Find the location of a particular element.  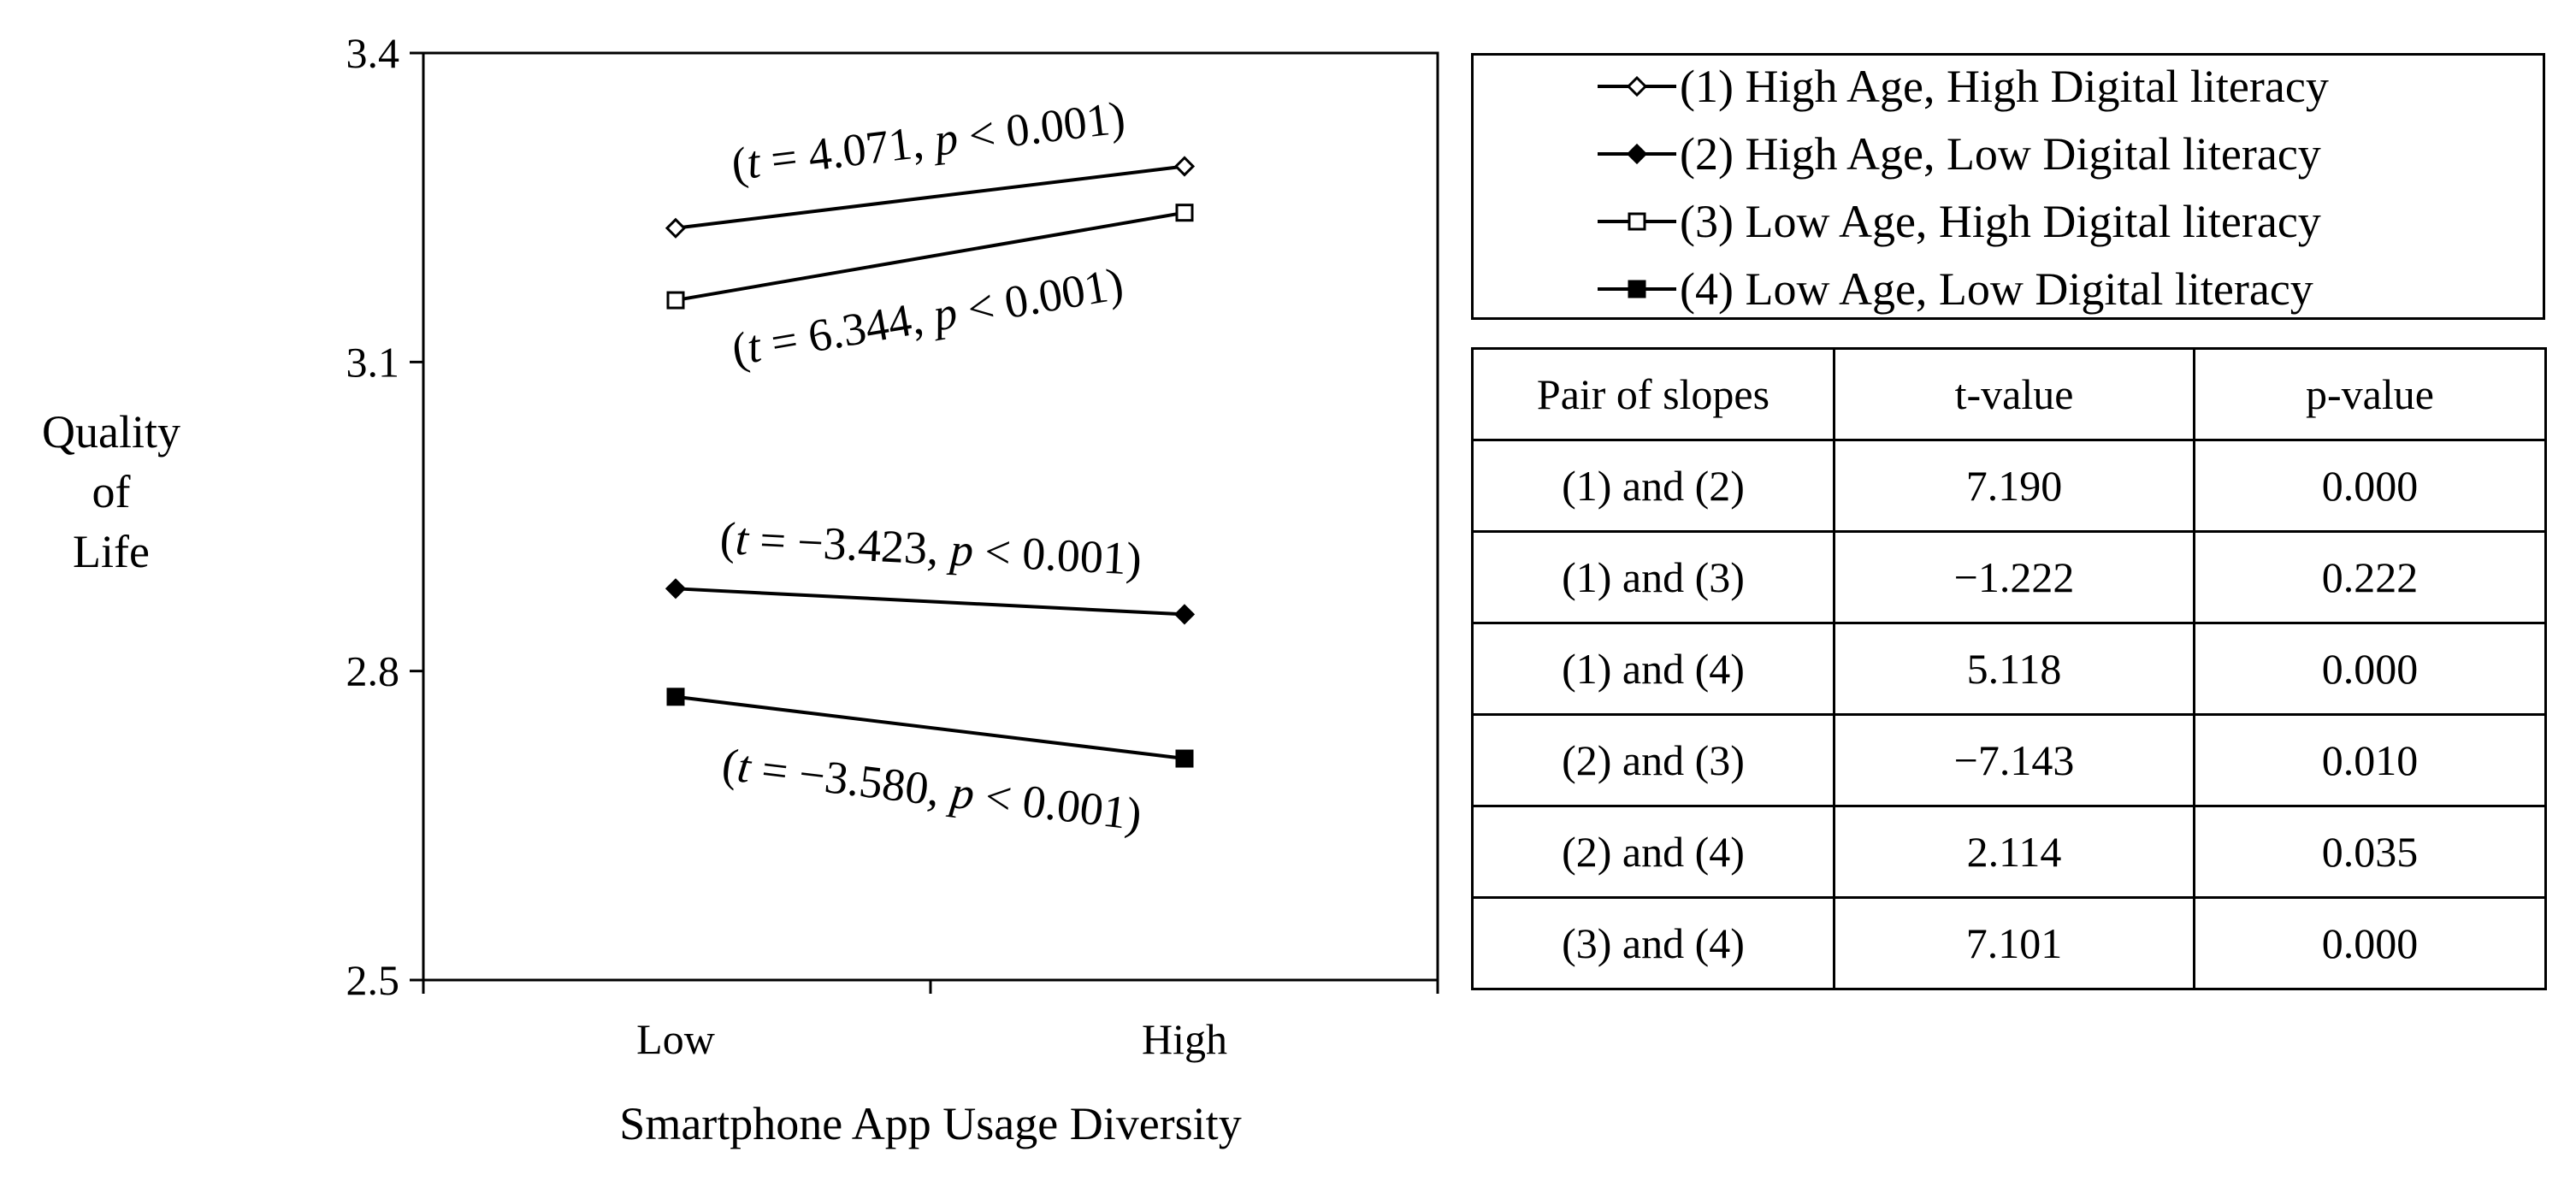

table-row: (1) and (3) −1.222 0.222 is located at coordinates (2009, 577).